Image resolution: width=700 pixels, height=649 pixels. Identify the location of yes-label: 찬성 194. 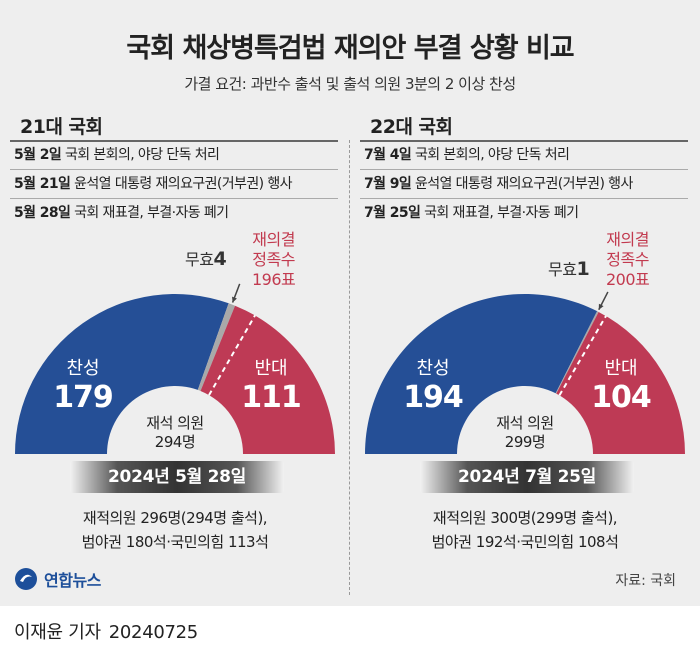
(433, 384).